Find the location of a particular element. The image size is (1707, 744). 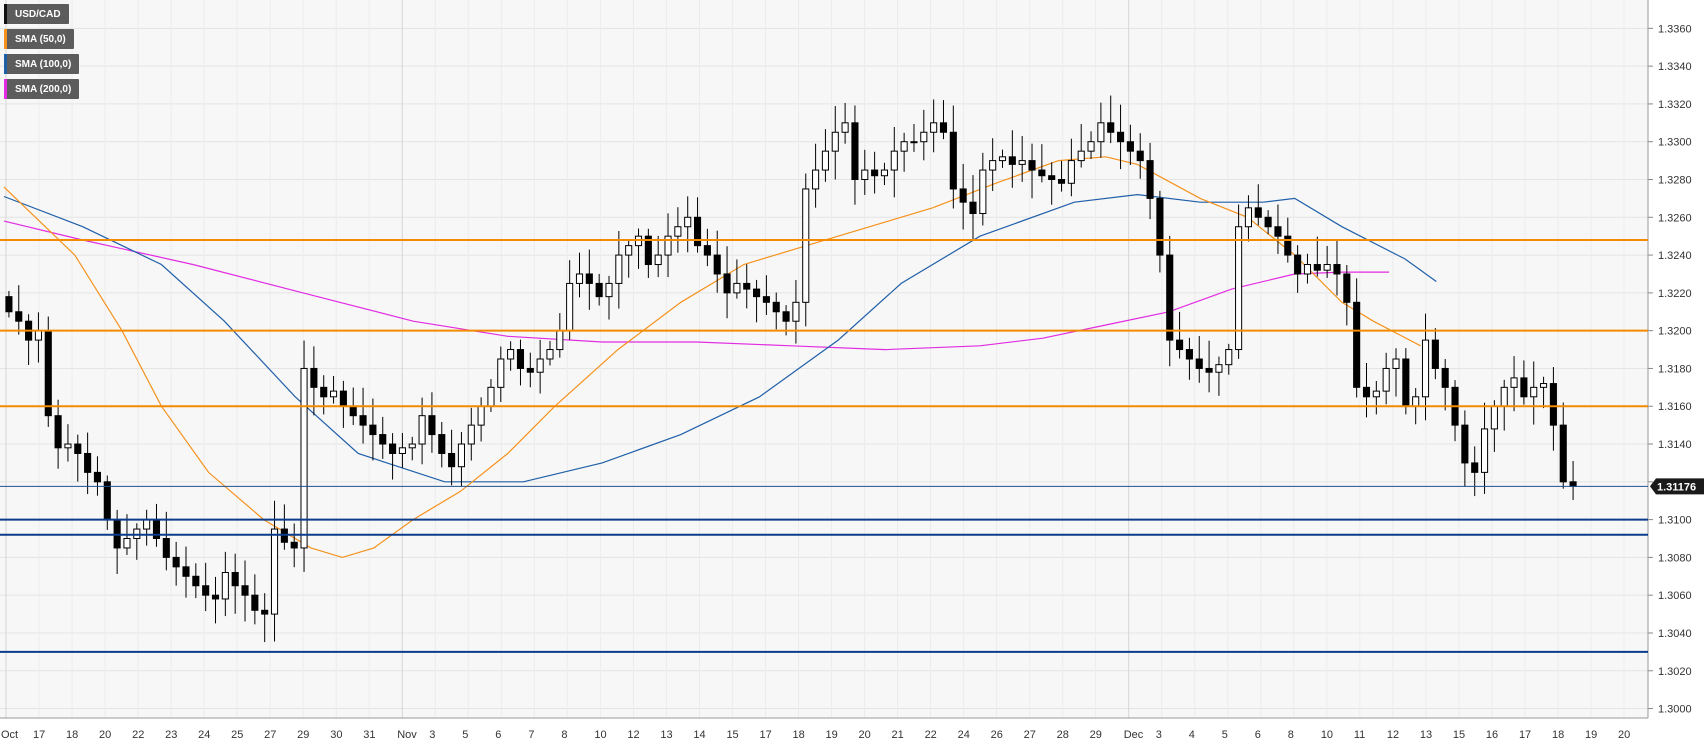

x-tick-label: 7 is located at coordinates (531, 735).